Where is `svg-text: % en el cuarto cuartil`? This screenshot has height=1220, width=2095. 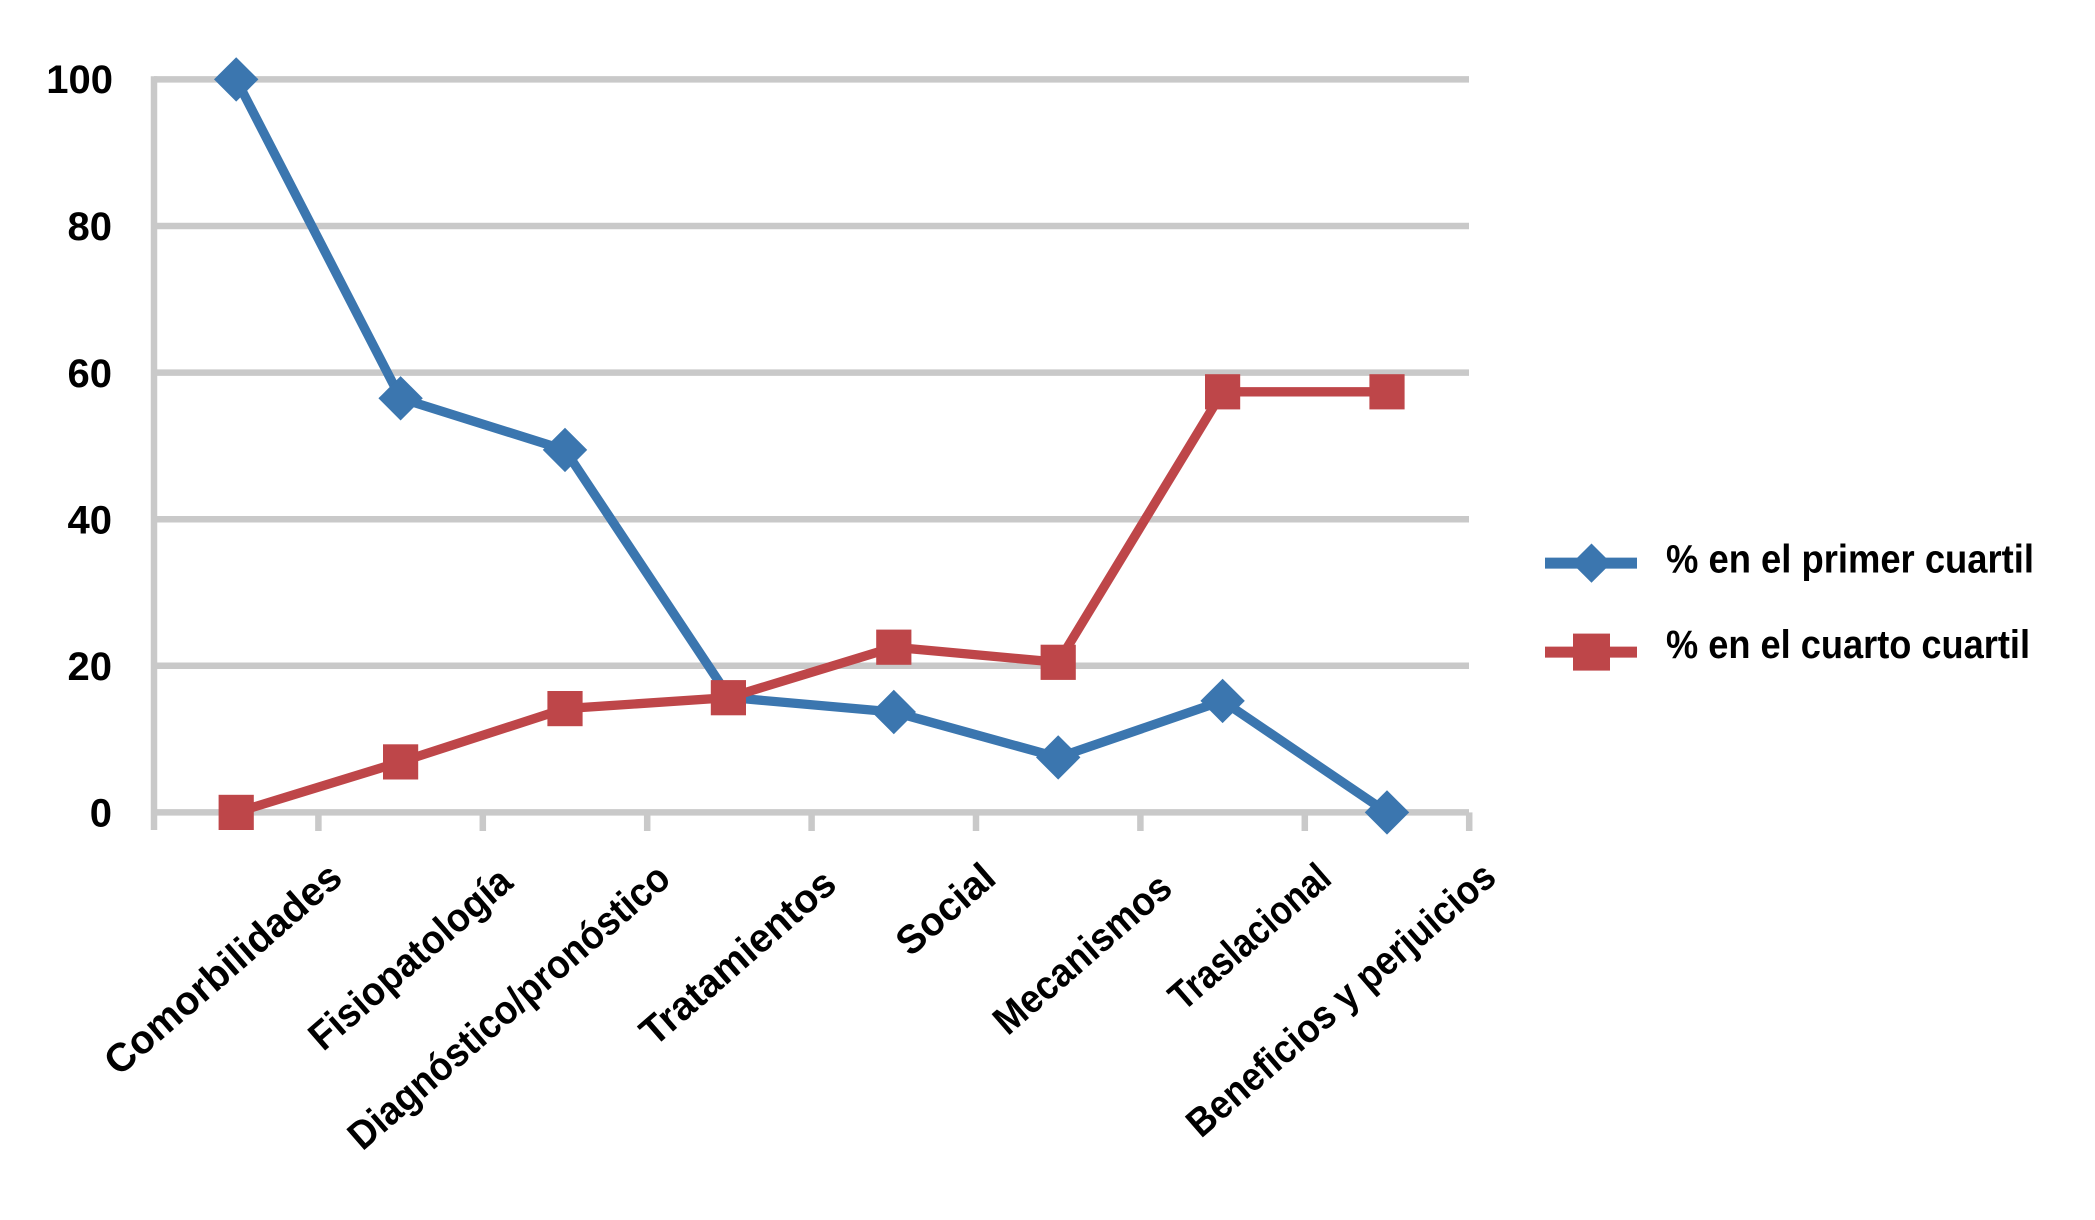 svg-text: % en el cuarto cuartil is located at coordinates (1848, 645).